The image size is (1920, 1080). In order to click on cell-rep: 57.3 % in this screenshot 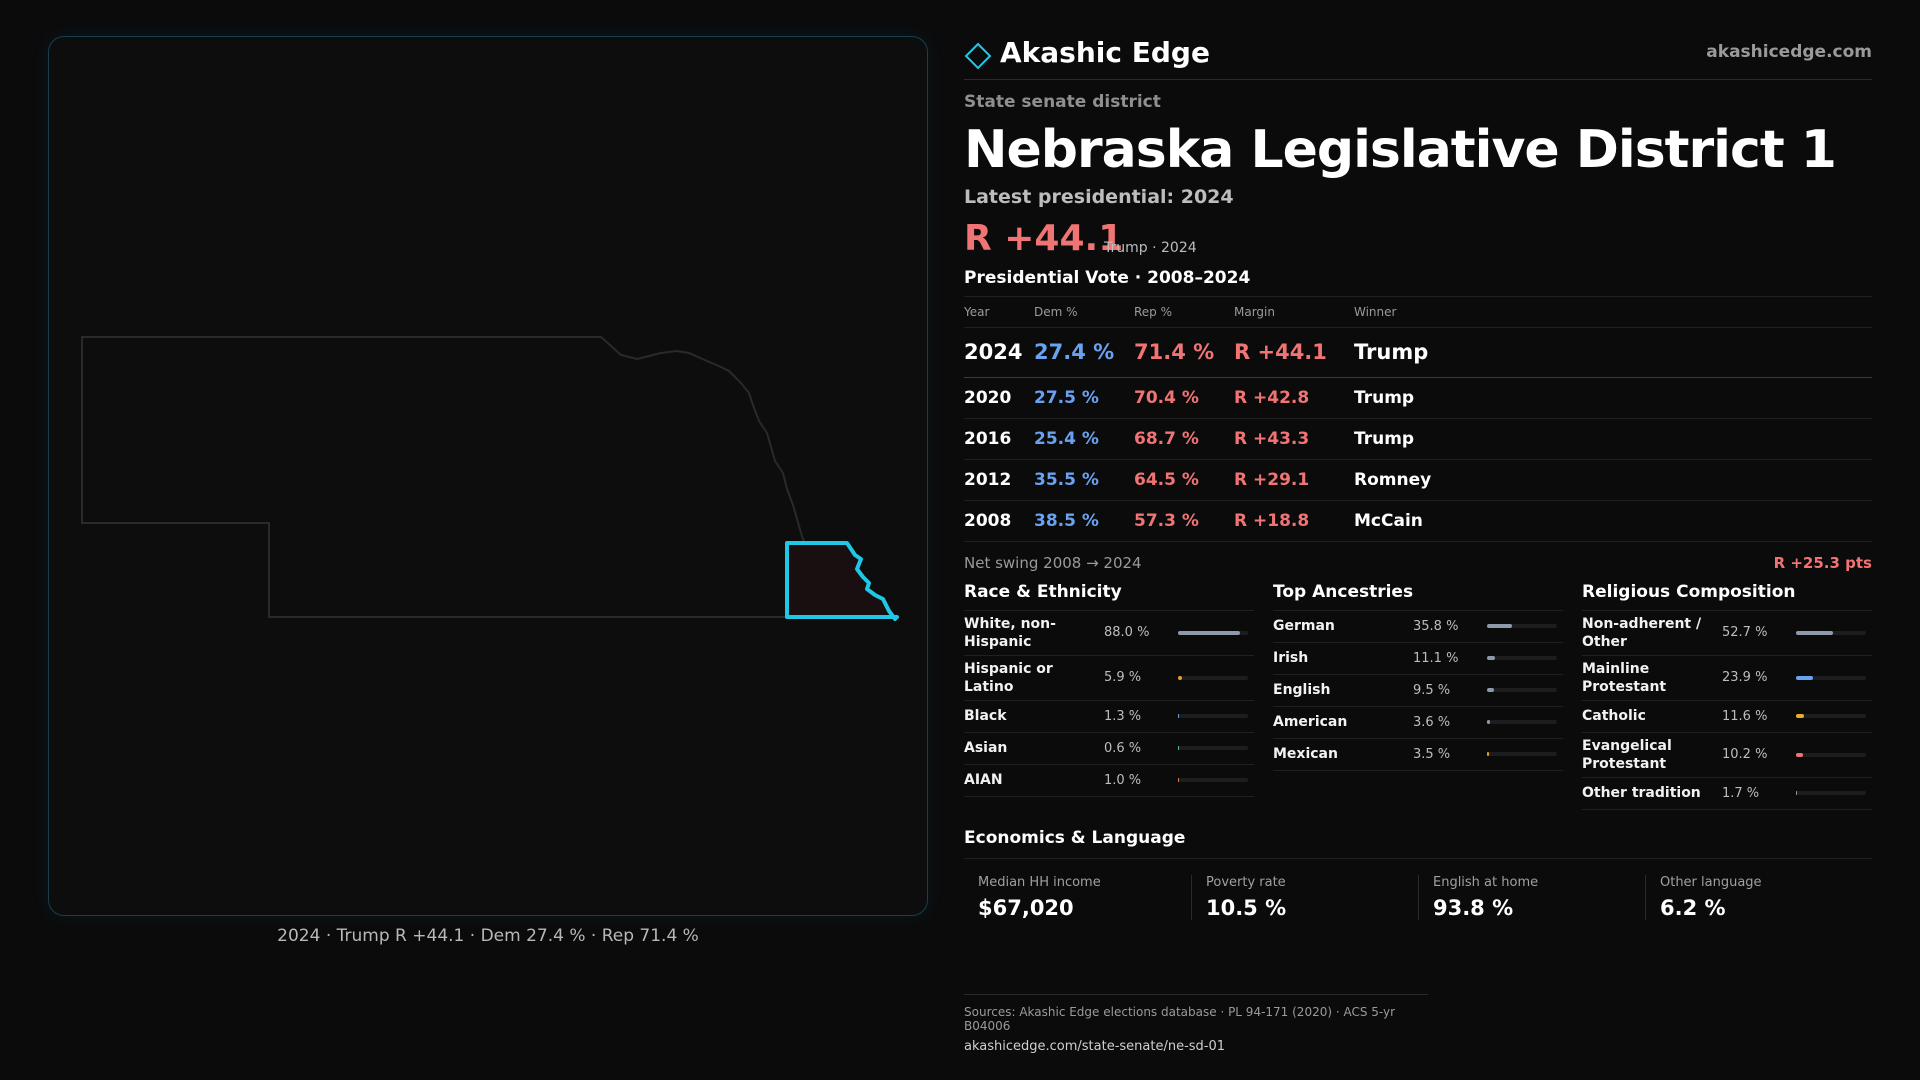, I will do `click(1184, 521)`.